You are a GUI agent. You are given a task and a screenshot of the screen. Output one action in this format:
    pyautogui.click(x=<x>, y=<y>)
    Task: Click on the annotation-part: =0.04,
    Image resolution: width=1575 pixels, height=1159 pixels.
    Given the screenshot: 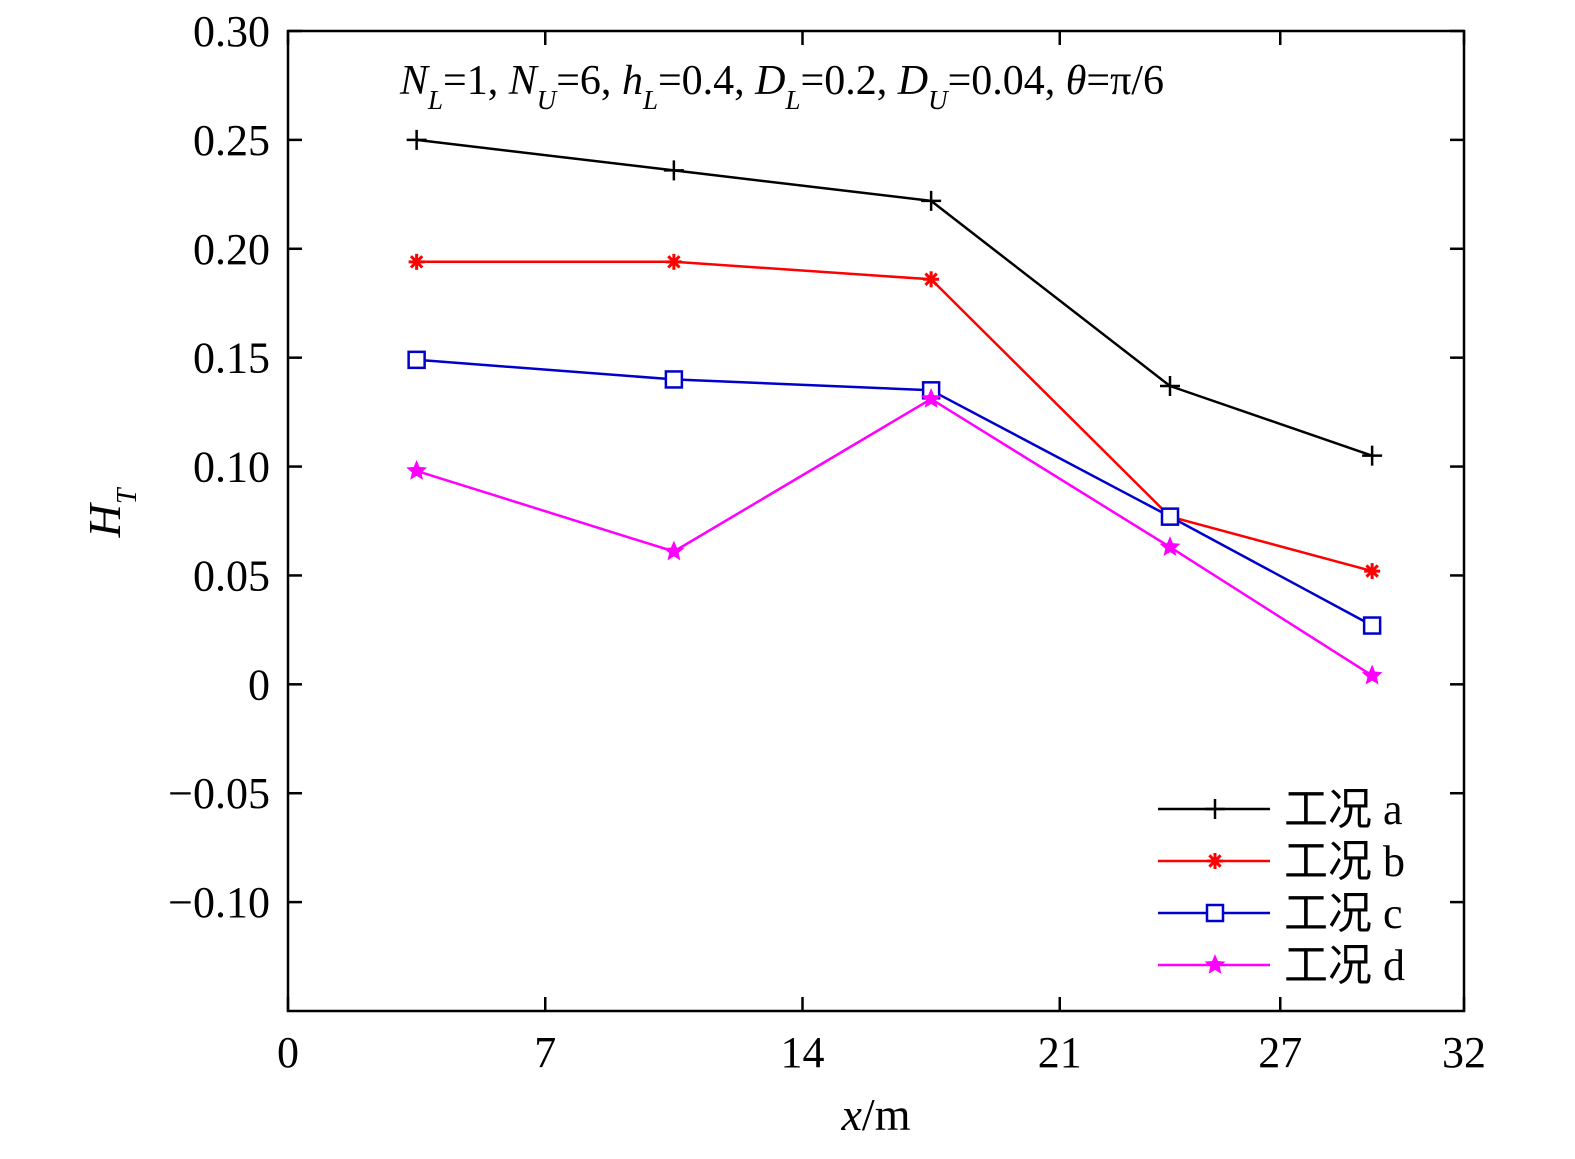 What is the action you would take?
    pyautogui.click(x=1007, y=81)
    